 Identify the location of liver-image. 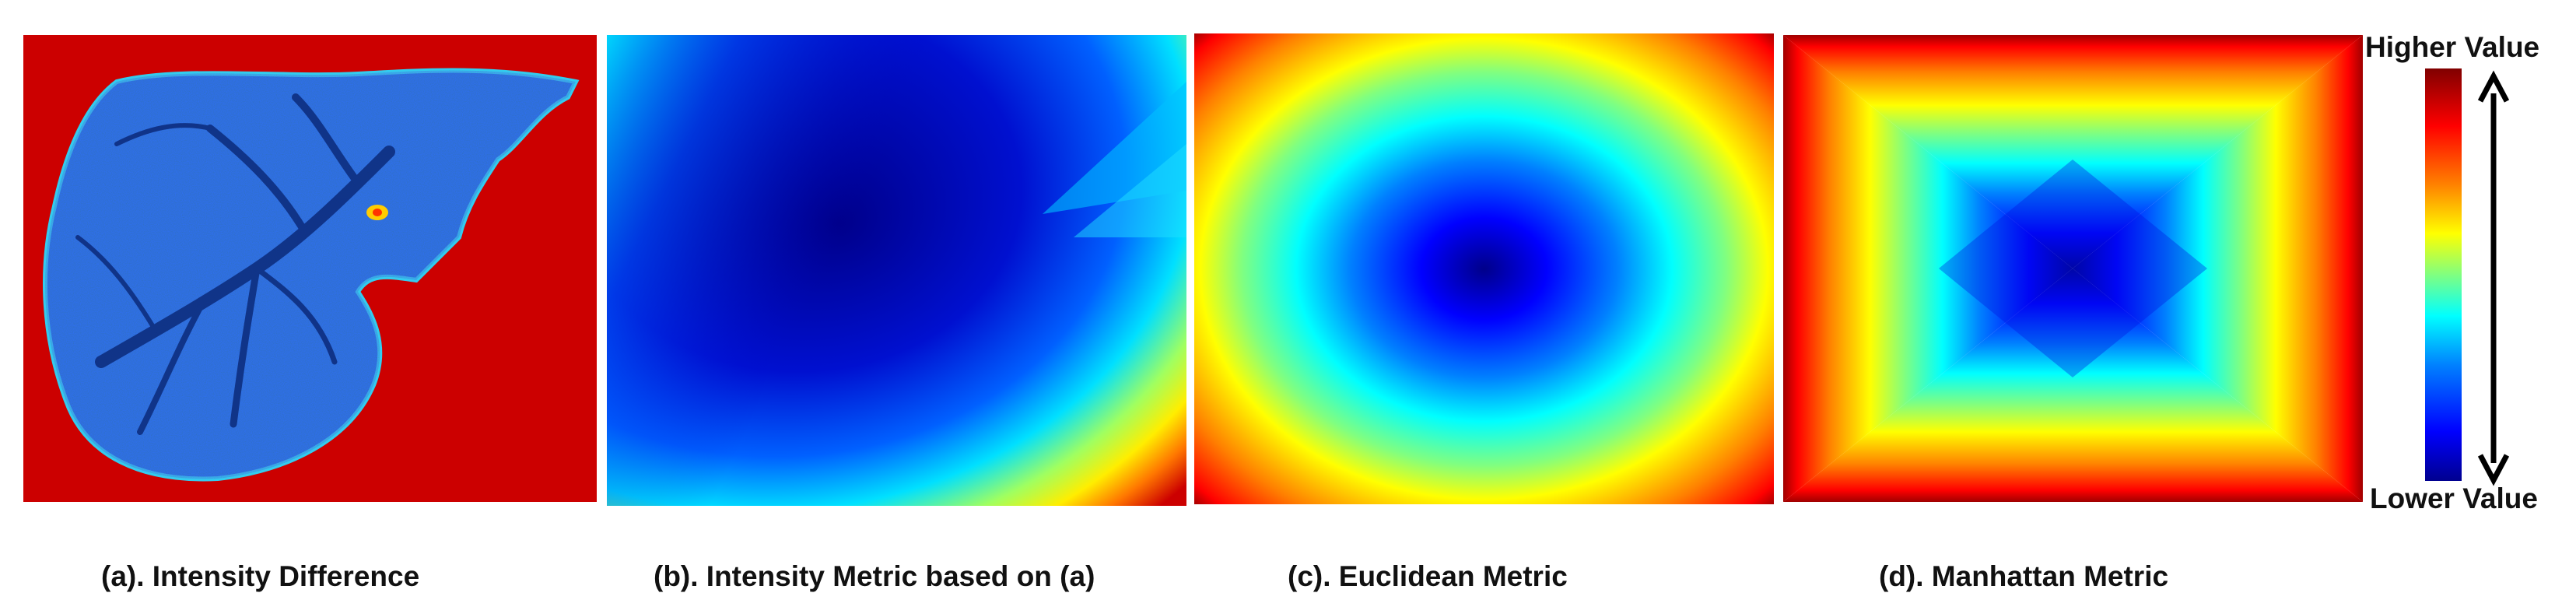
(311, 275).